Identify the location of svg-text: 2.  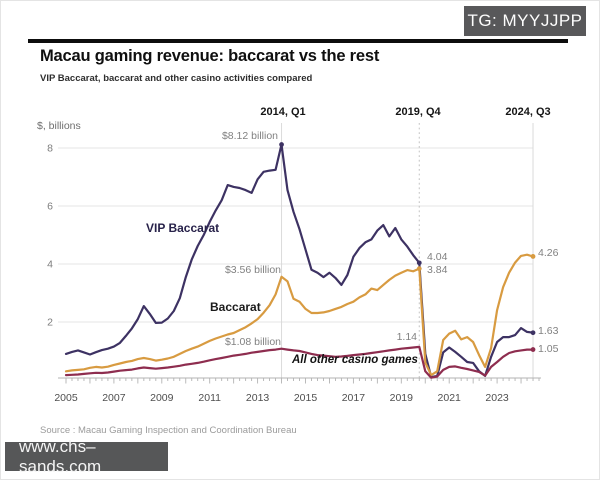
(50, 323).